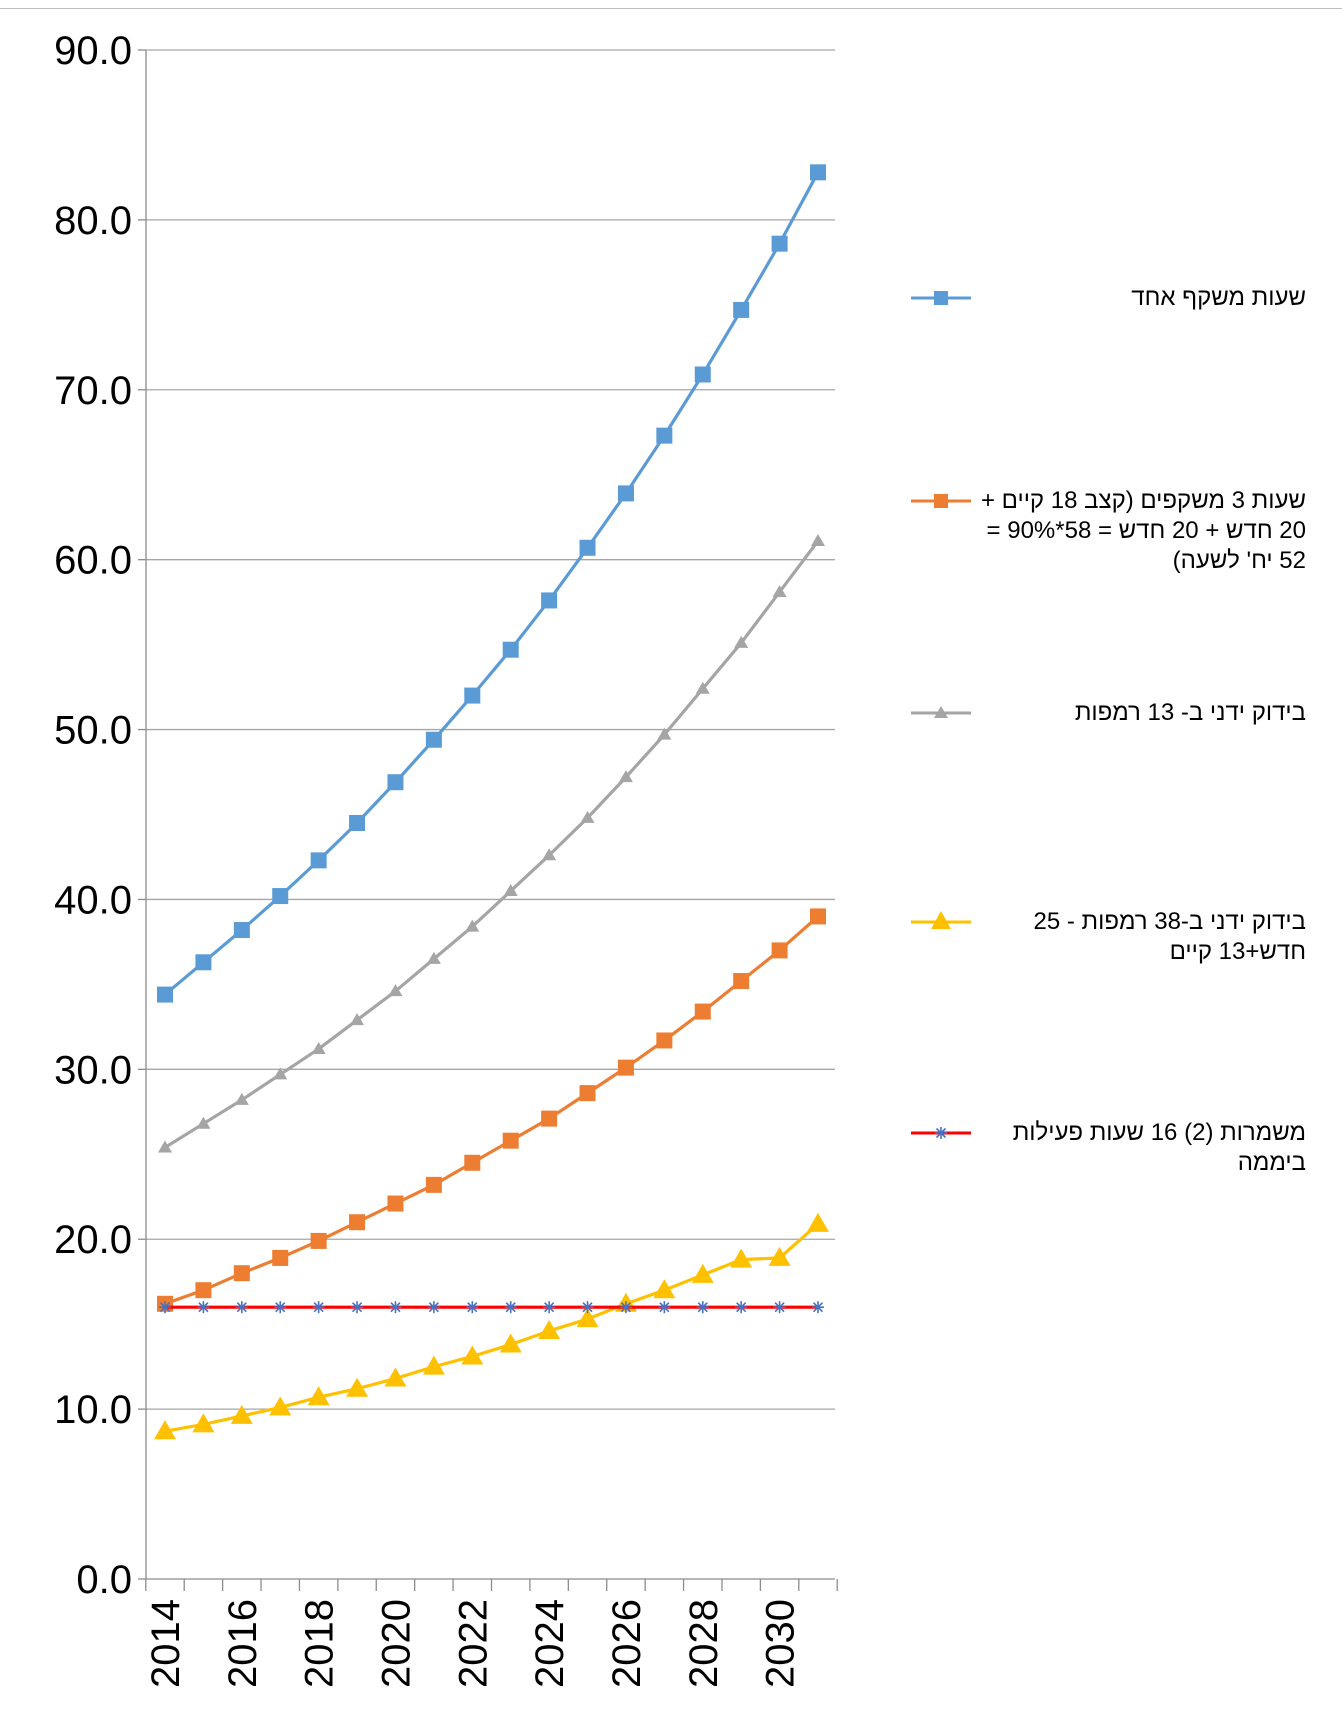 The height and width of the screenshot is (1724, 1342). Describe the element at coordinates (941, 501) in the screenshot. I see `legend-swatch-orange-square` at that location.